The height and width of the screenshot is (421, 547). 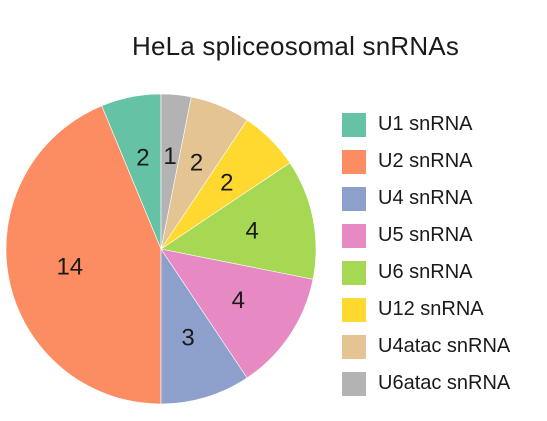 I want to click on legend-swatch-u4atac, so click(x=354, y=346).